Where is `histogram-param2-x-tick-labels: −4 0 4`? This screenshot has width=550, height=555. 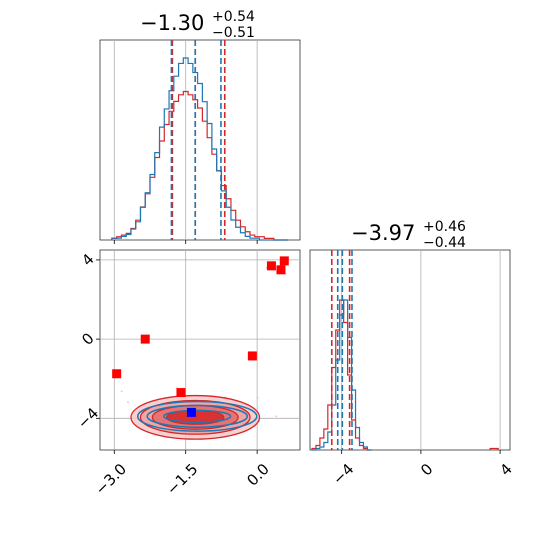 histogram-param2-x-tick-labels: −4 0 4 is located at coordinates (422, 474).